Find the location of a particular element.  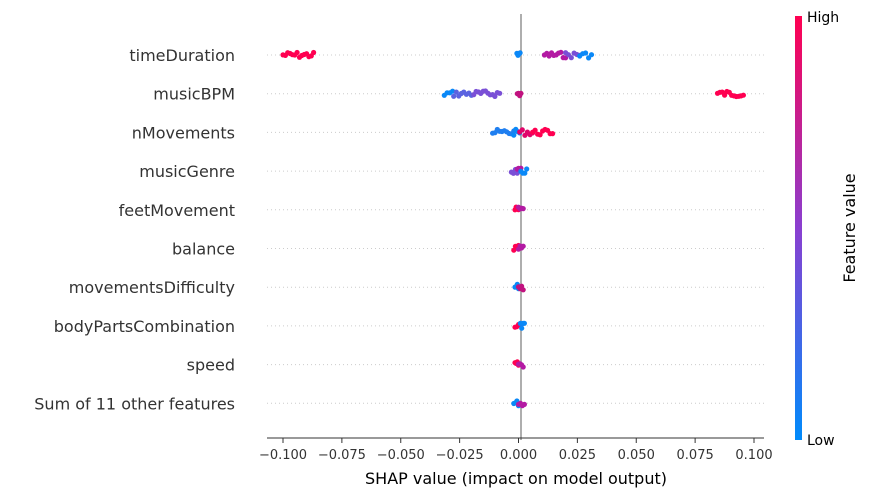

colorbar is located at coordinates (798, 228).